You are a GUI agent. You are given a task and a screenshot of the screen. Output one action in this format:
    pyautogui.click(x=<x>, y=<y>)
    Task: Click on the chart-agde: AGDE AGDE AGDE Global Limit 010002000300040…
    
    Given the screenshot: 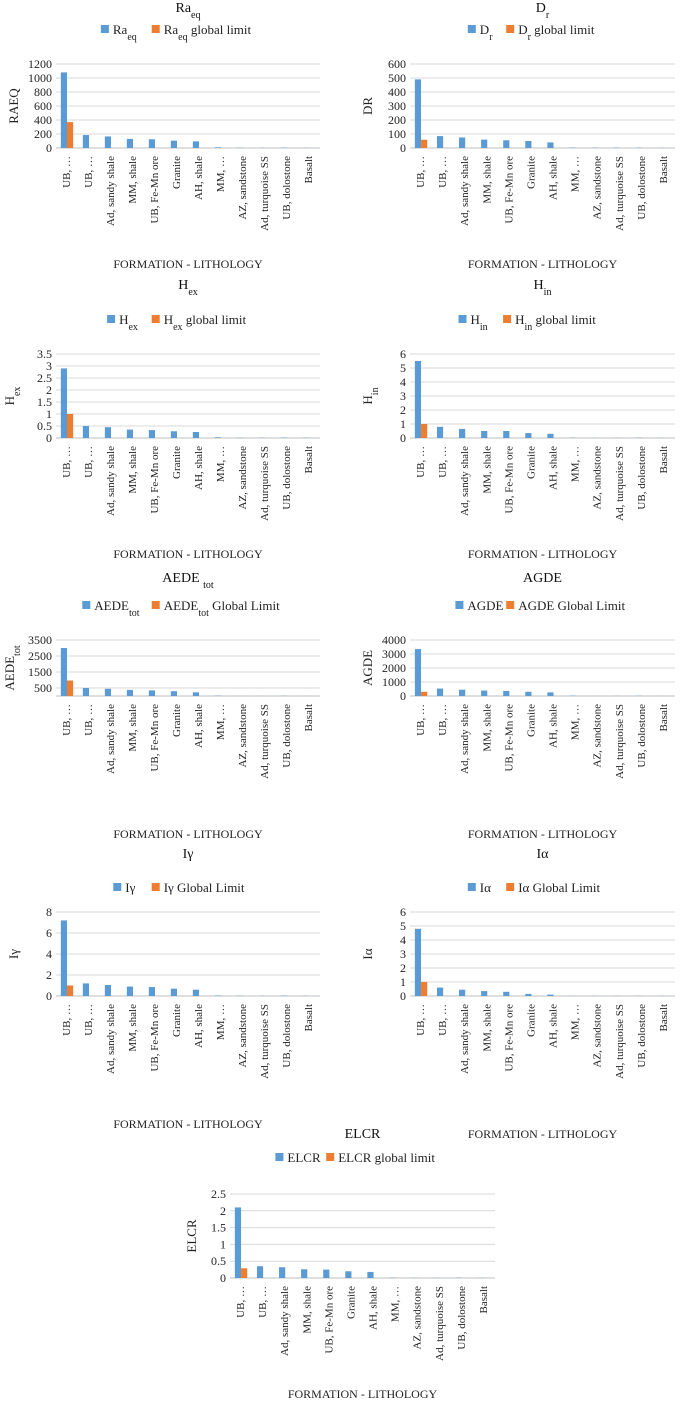 What is the action you would take?
    pyautogui.click(x=517, y=706)
    